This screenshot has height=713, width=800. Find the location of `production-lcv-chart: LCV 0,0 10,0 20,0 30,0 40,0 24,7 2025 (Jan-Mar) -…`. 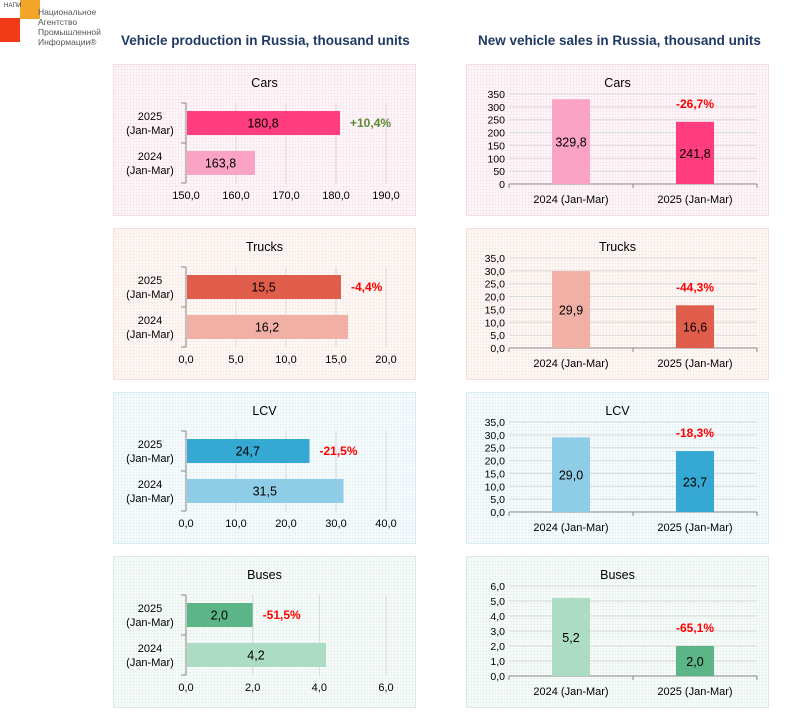

production-lcv-chart: LCV 0,0 10,0 20,0 30,0 40,0 24,7 2025 (Jan-Mar) -… is located at coordinates (264, 468).